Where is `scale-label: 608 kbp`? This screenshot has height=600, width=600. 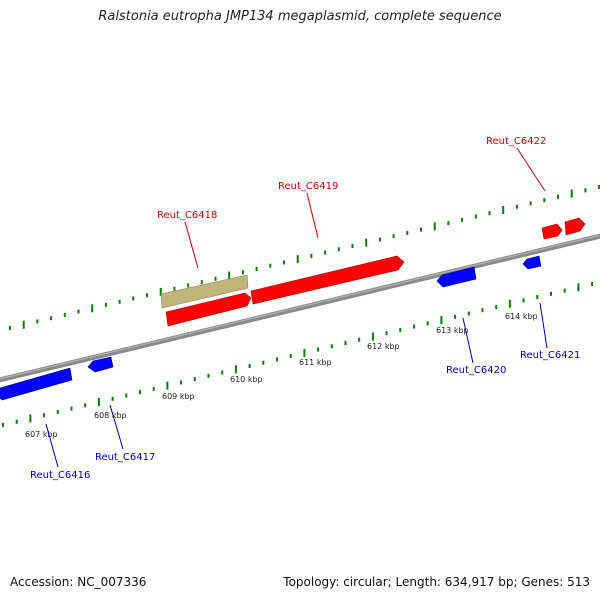
scale-label: 608 kbp is located at coordinates (110, 415).